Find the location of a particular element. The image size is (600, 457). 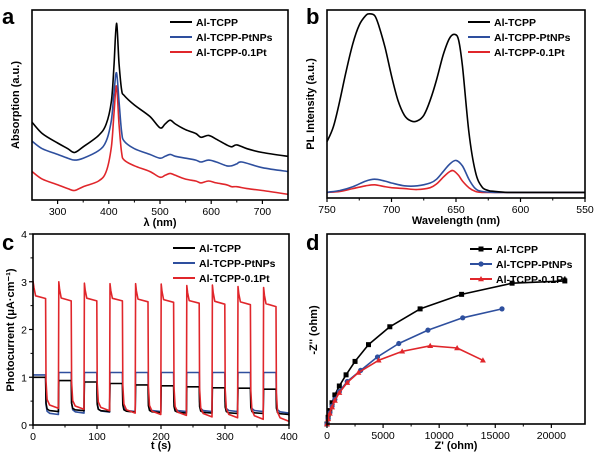

b-y-axis-title: PL Intensity (a.u.) is located at coordinates (311, 104).